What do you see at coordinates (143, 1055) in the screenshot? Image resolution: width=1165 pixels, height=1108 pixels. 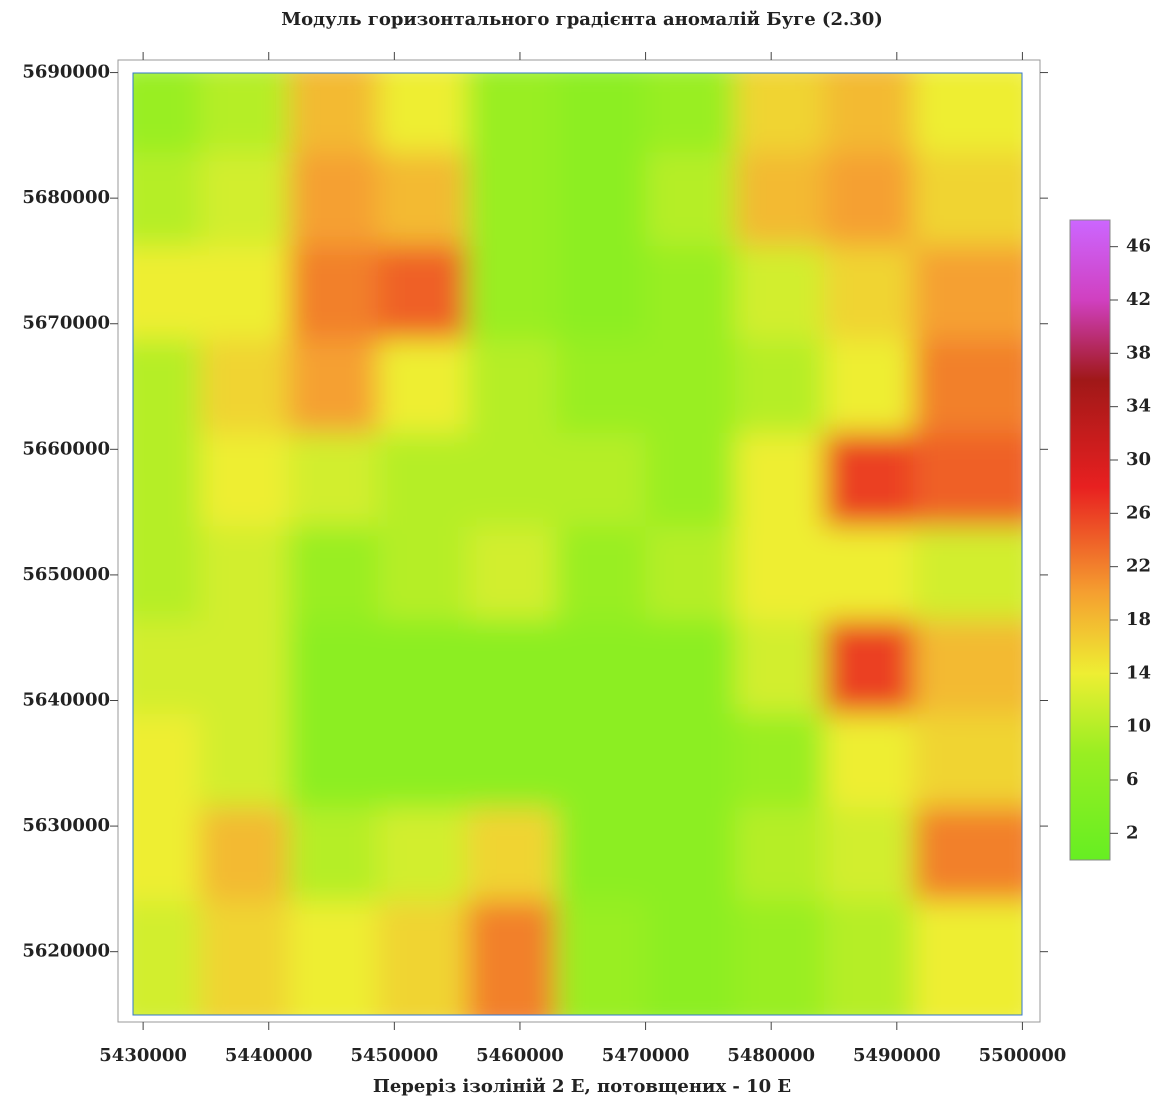 I see `x-tick-label: 5430000` at bounding box center [143, 1055].